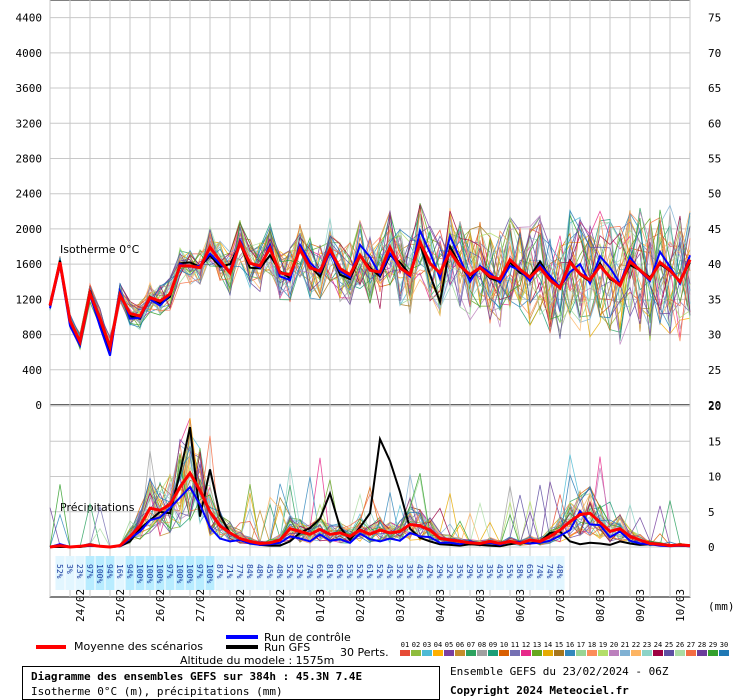  I want to click on member-number-label: 28, so click(702, 645).